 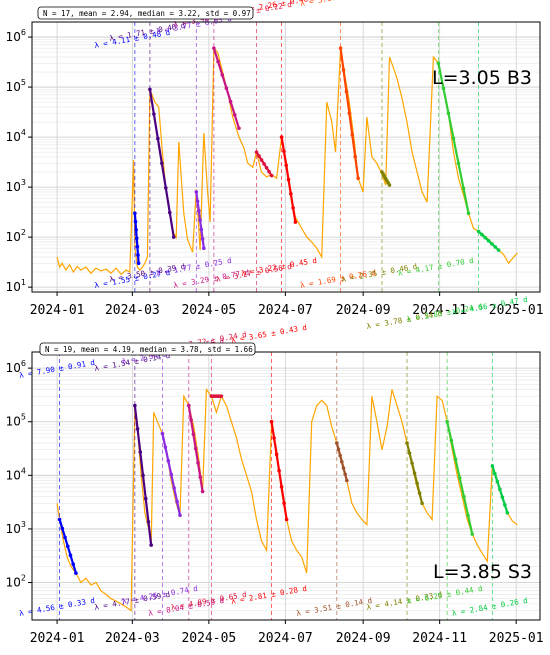 I want to click on corner-label: L=3.85 S3, so click(x=482, y=572).